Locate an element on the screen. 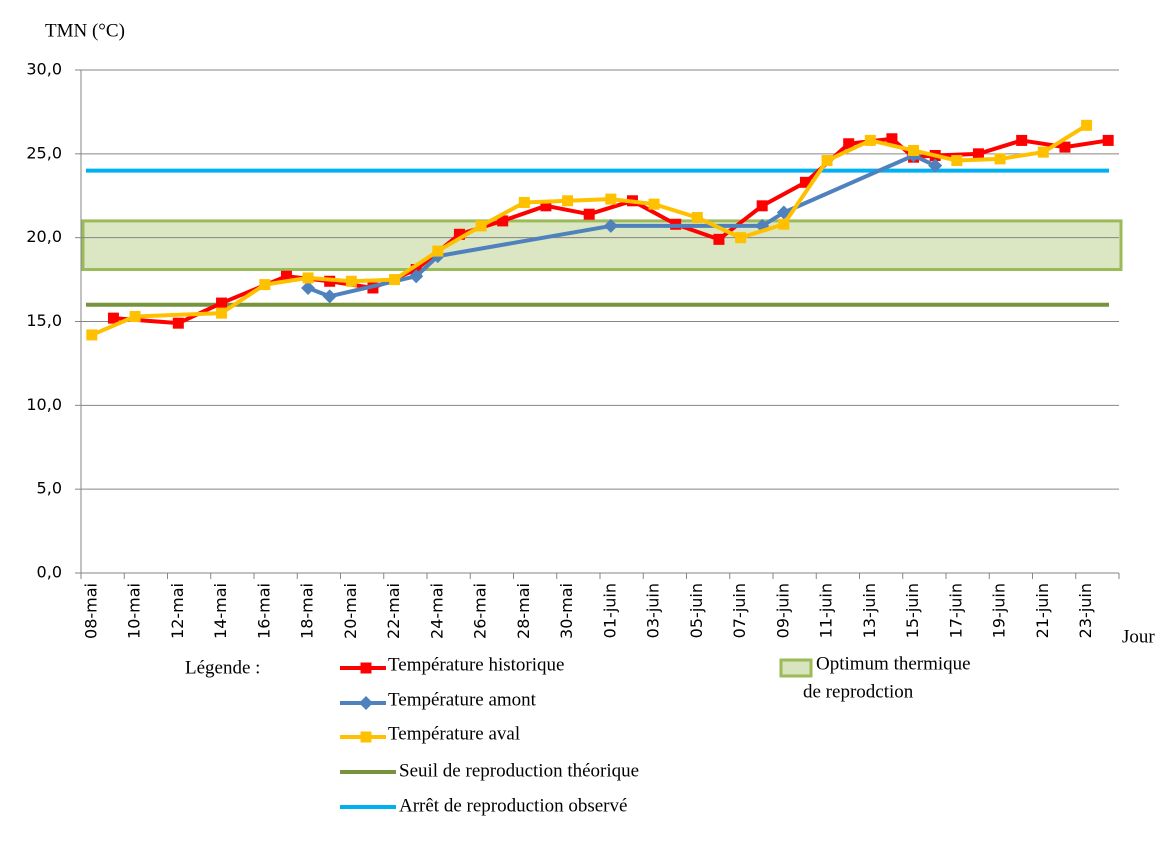 Image resolution: width=1176 pixels, height=850 pixels. x-tick-label: 10-mai is located at coordinates (134, 611).